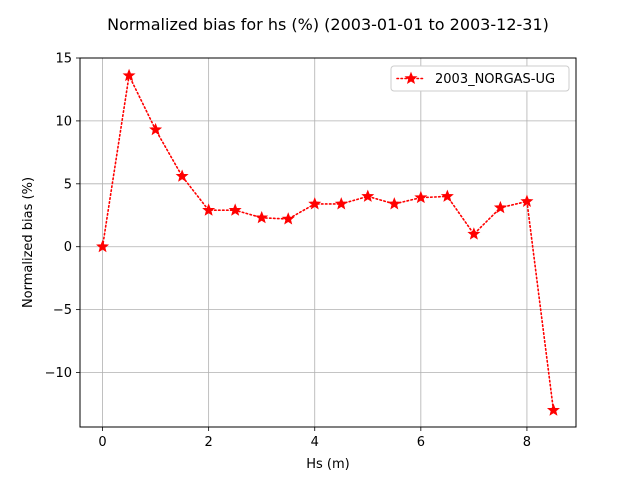 The width and height of the screenshot is (640, 480). What do you see at coordinates (63, 121) in the screenshot?
I see `y-tick-label: 10` at bounding box center [63, 121].